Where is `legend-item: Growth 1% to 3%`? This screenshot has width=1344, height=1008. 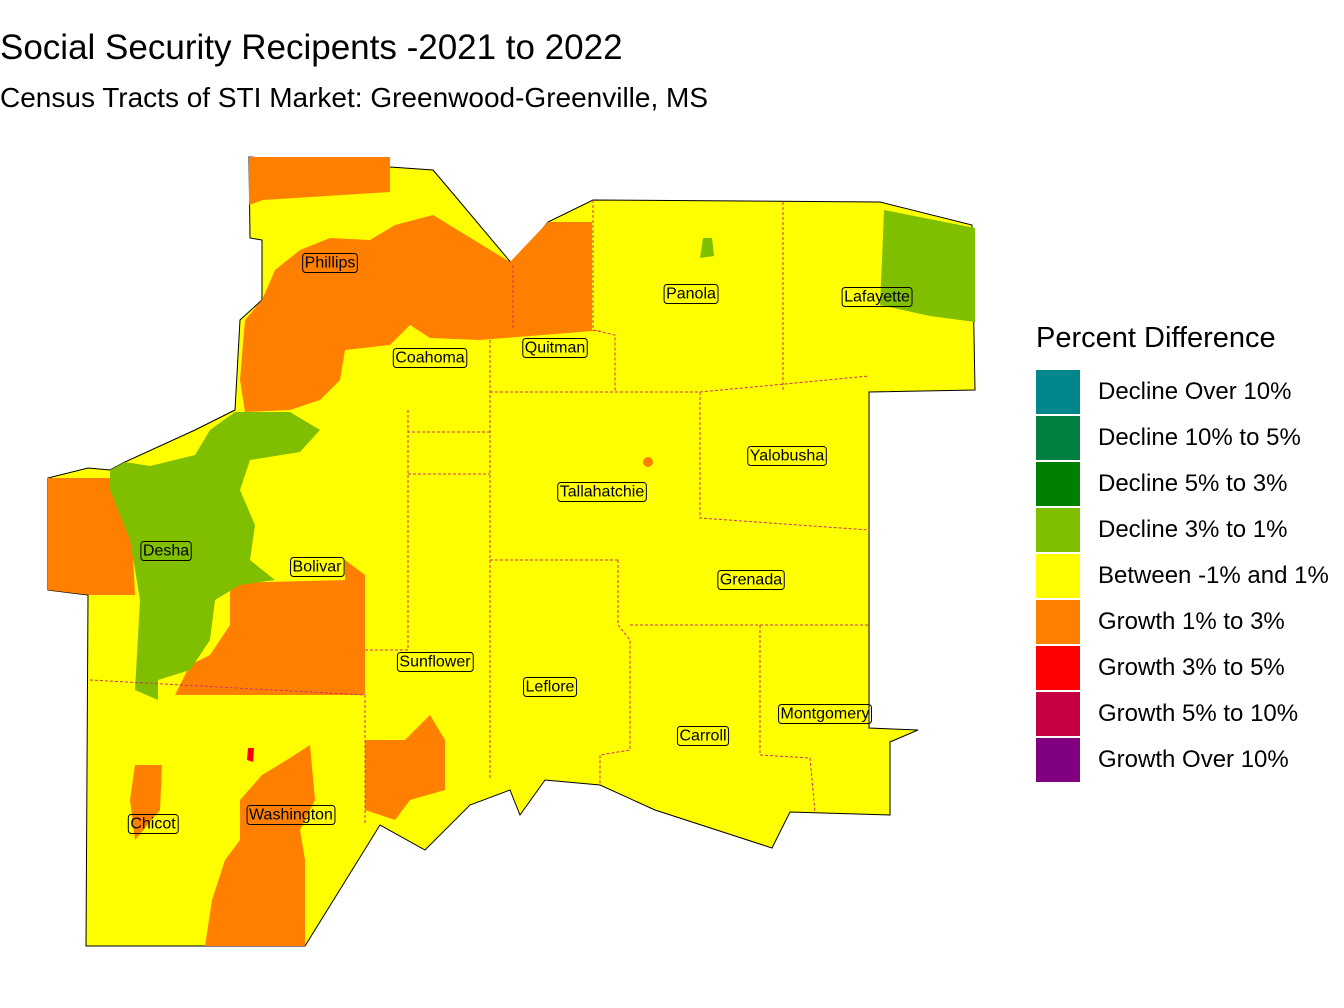
legend-item: Growth 1% to 3% is located at coordinates (1182, 622).